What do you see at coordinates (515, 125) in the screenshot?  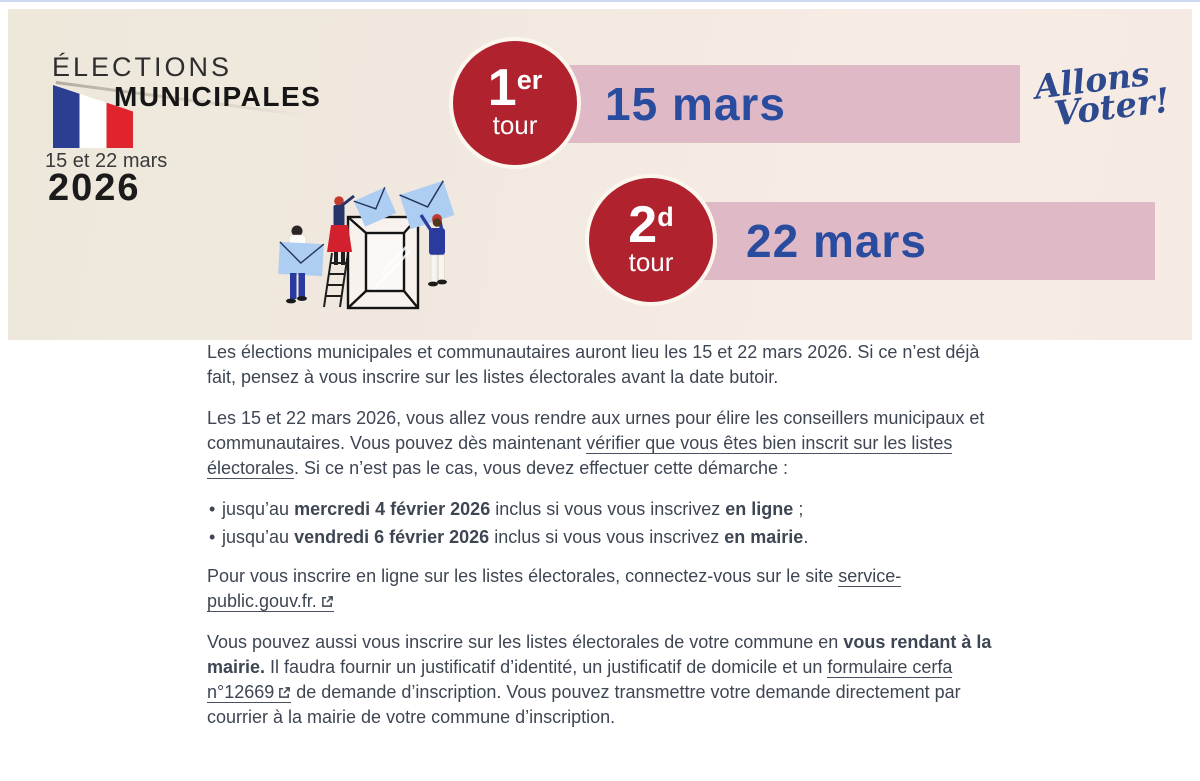 I see `tour1-label: tour` at bounding box center [515, 125].